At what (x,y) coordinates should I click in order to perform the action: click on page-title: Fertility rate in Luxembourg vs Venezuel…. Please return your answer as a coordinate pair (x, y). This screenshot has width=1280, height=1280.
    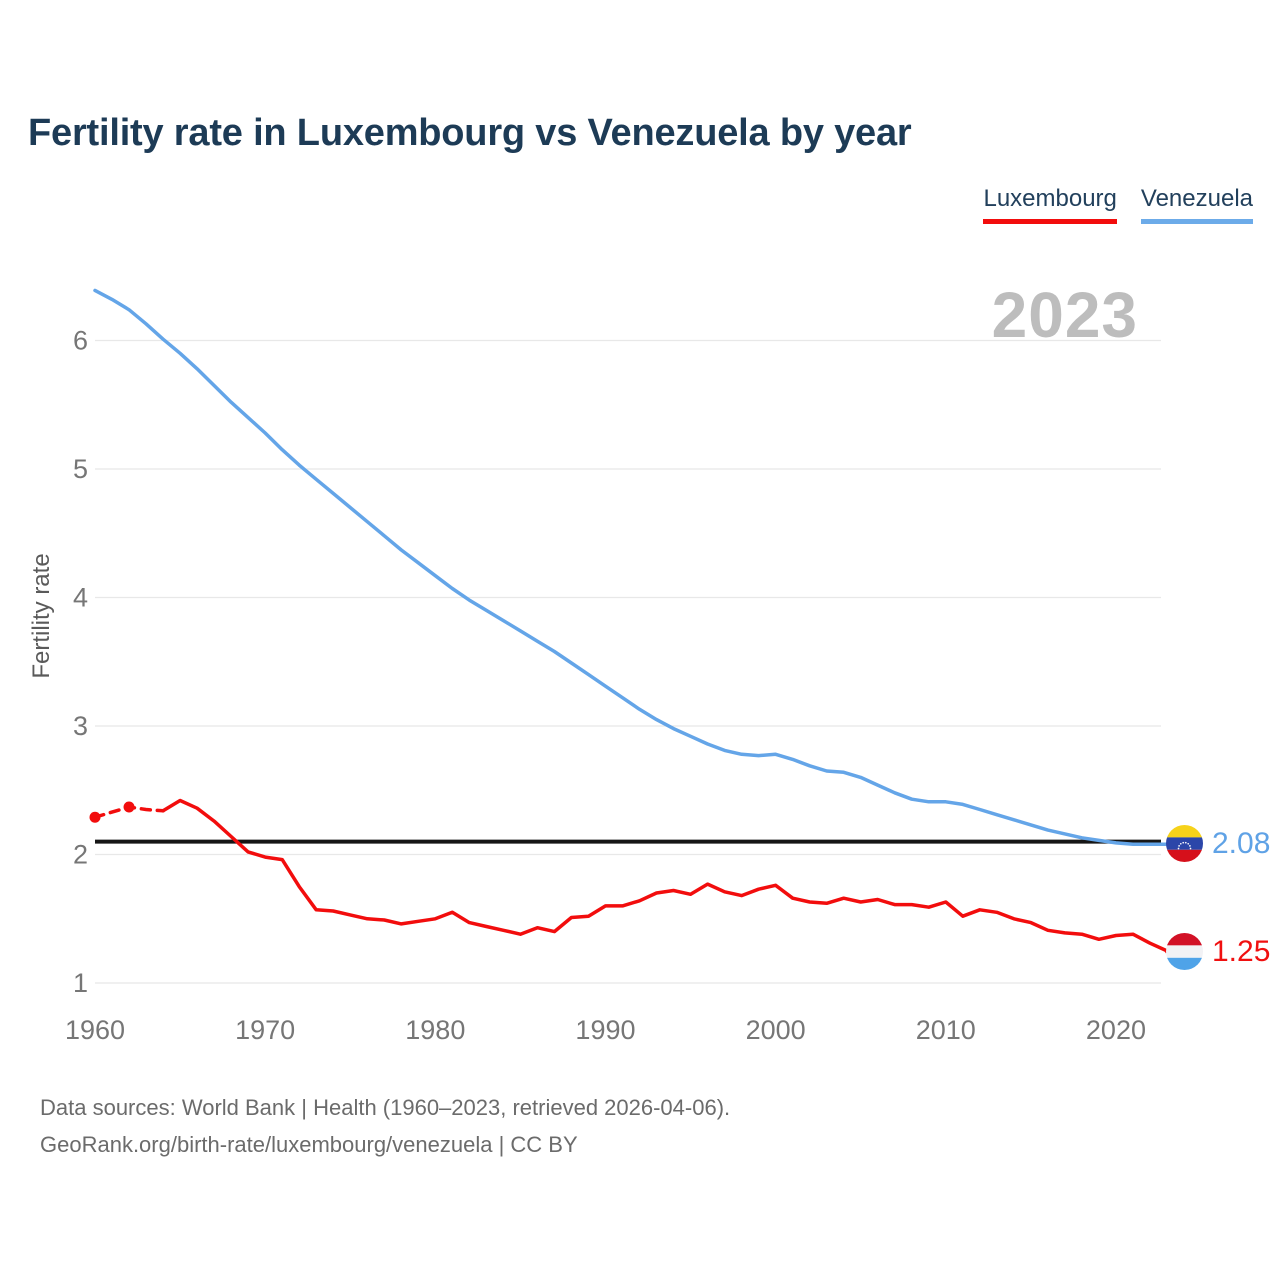
    Looking at the image, I should click on (470, 133).